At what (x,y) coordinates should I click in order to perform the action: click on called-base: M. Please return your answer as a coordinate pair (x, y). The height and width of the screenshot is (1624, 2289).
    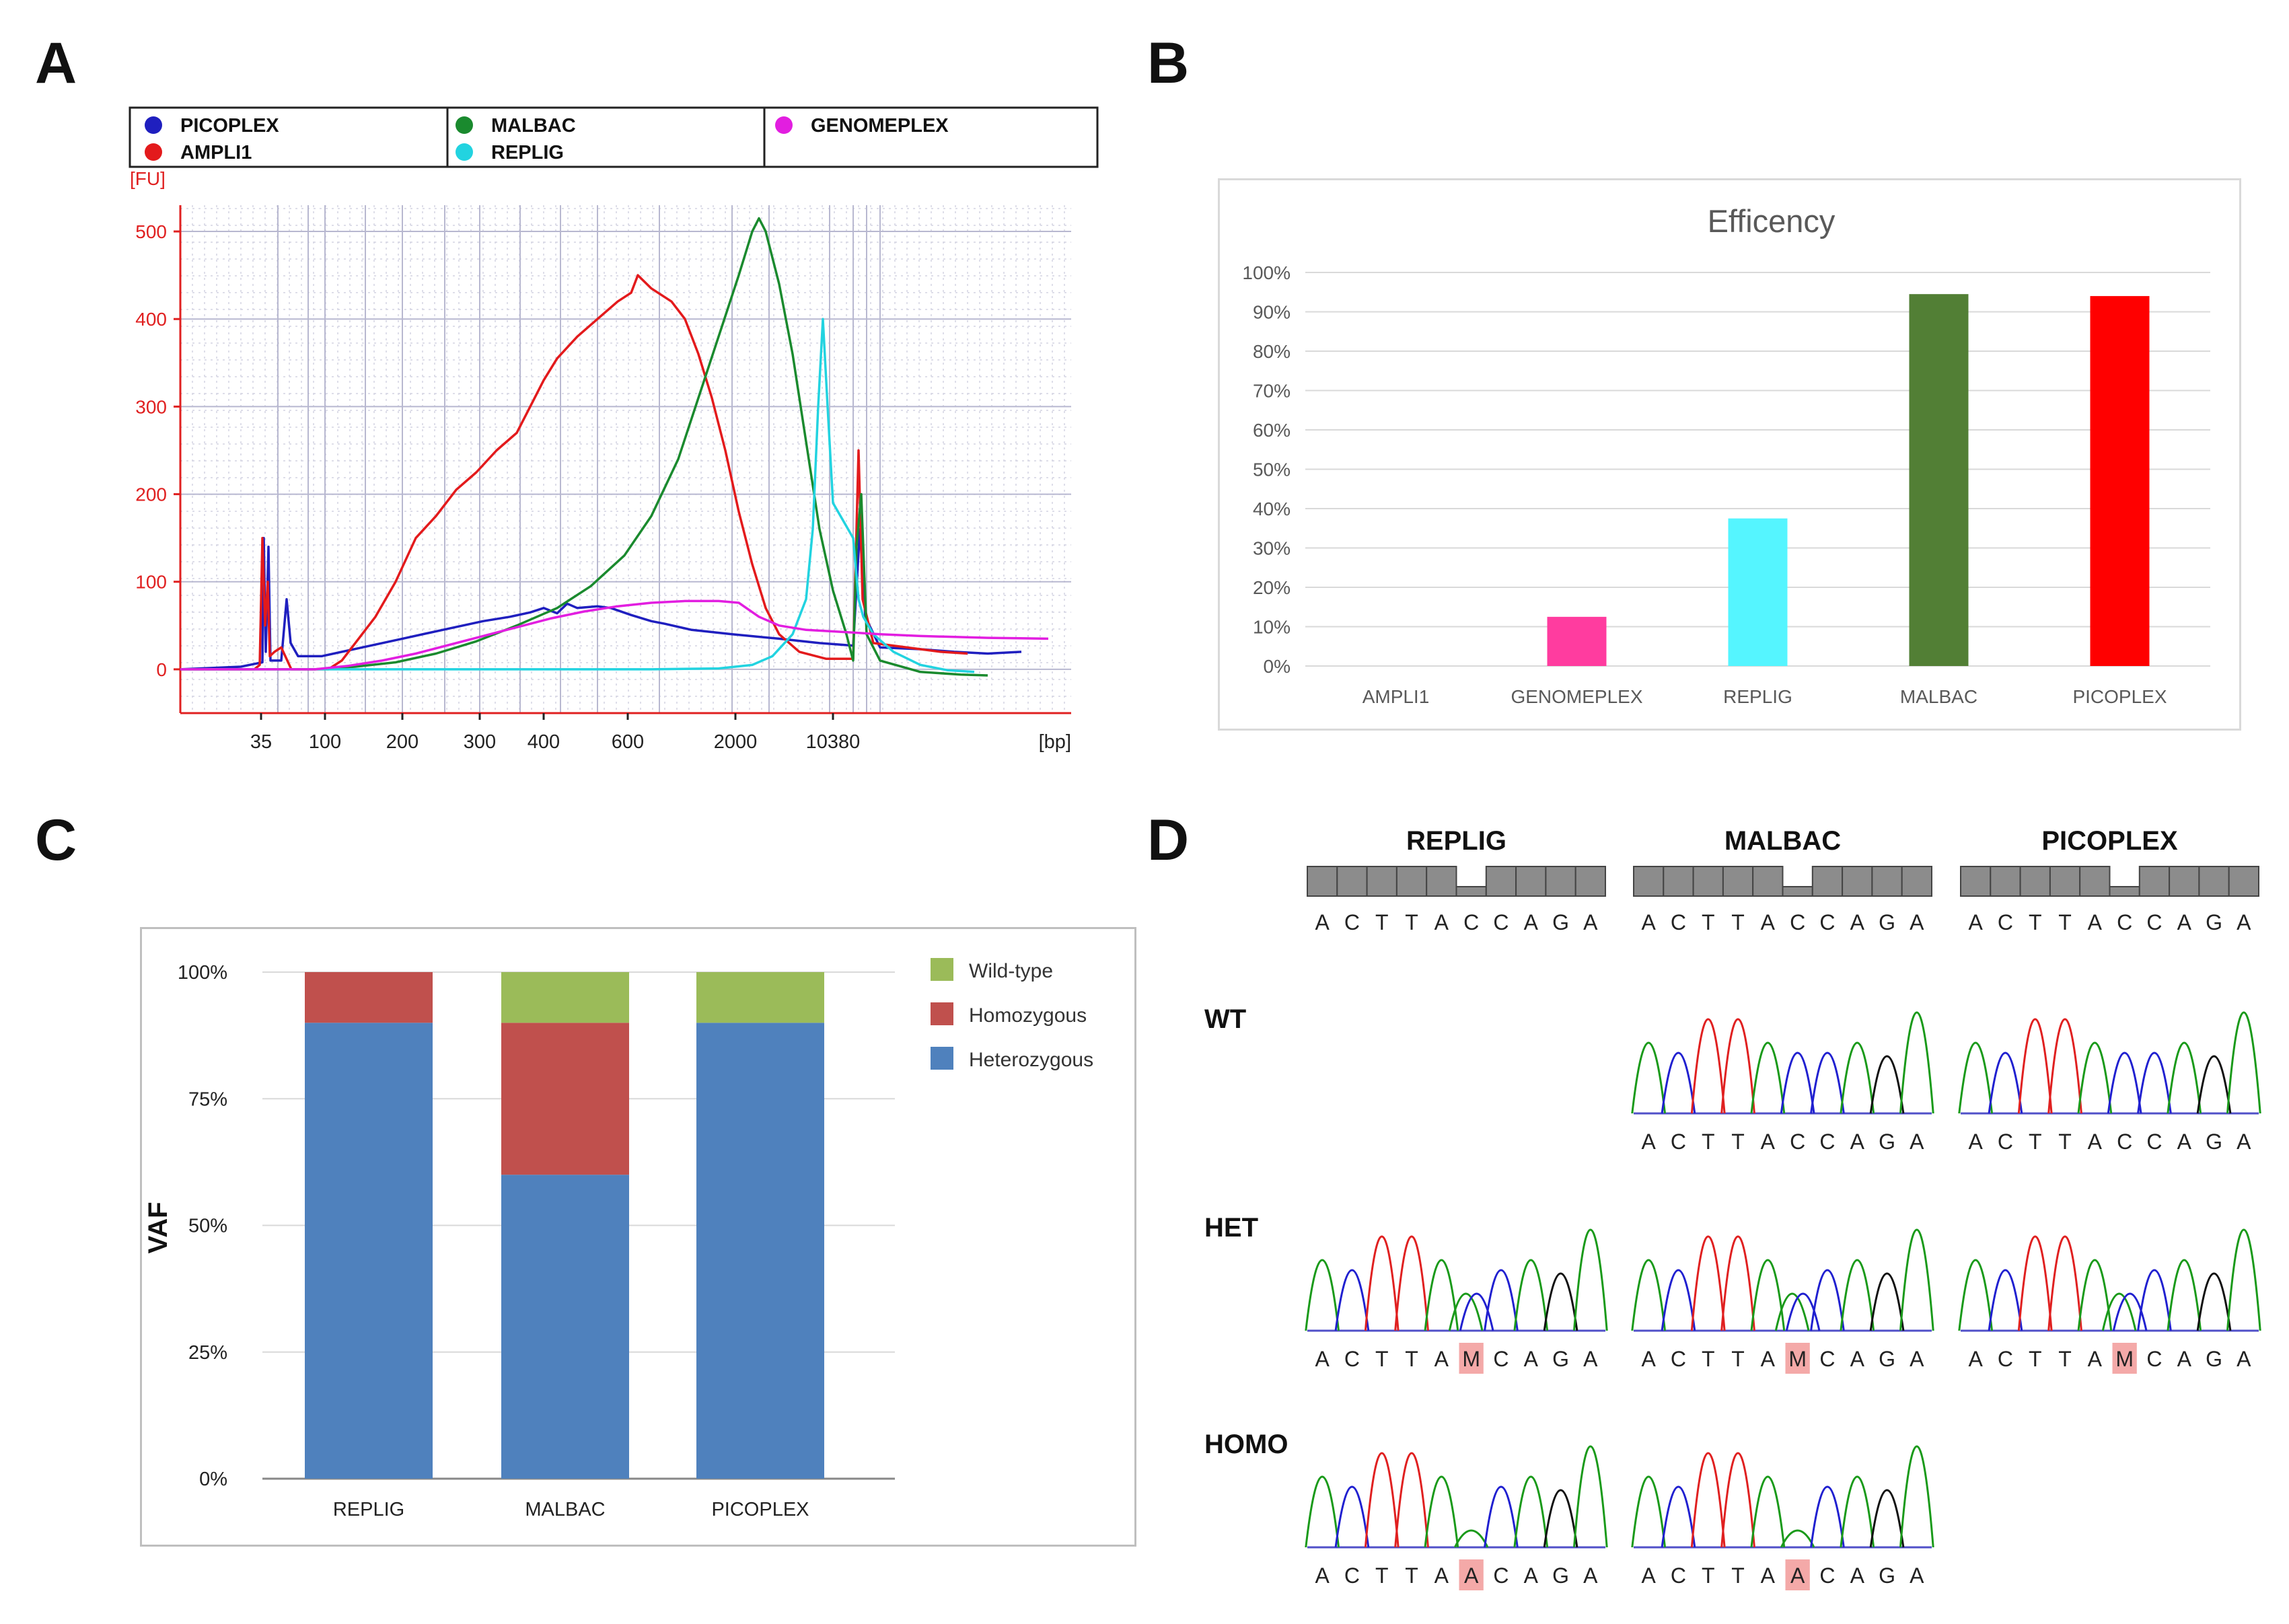
    Looking at the image, I should click on (1471, 1359).